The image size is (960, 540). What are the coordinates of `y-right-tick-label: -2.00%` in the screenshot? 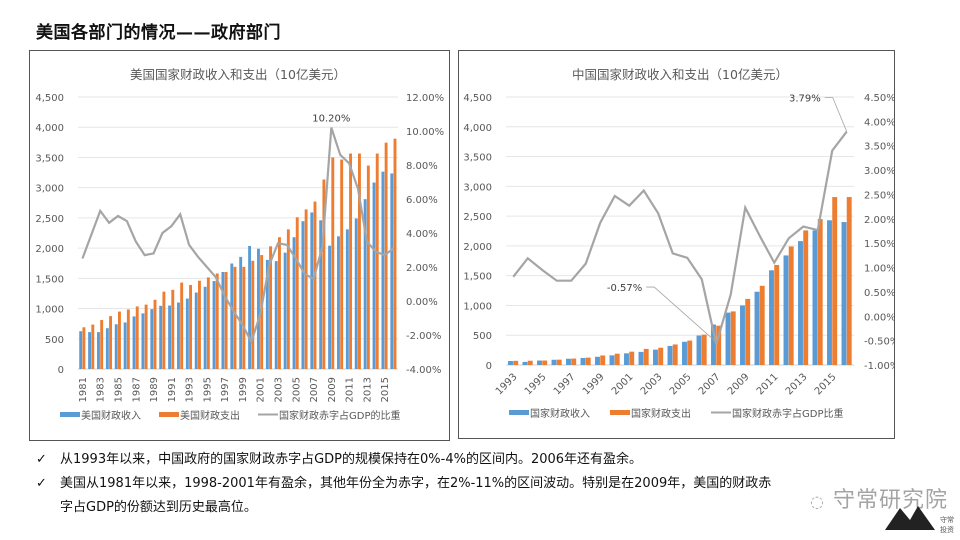 It's located at (423, 336).